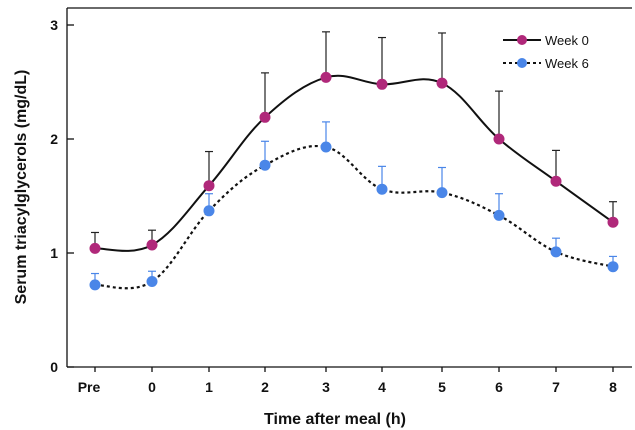 The image size is (635, 430). Describe the element at coordinates (54, 139) in the screenshot. I see `y-tick-label: 2` at that location.